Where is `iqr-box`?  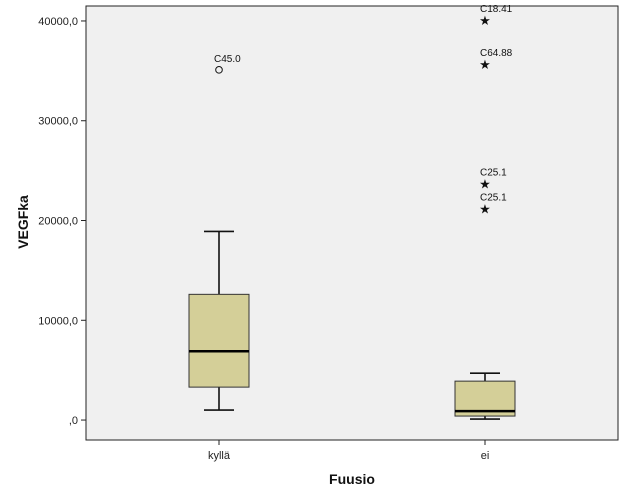 iqr-box is located at coordinates (219, 340).